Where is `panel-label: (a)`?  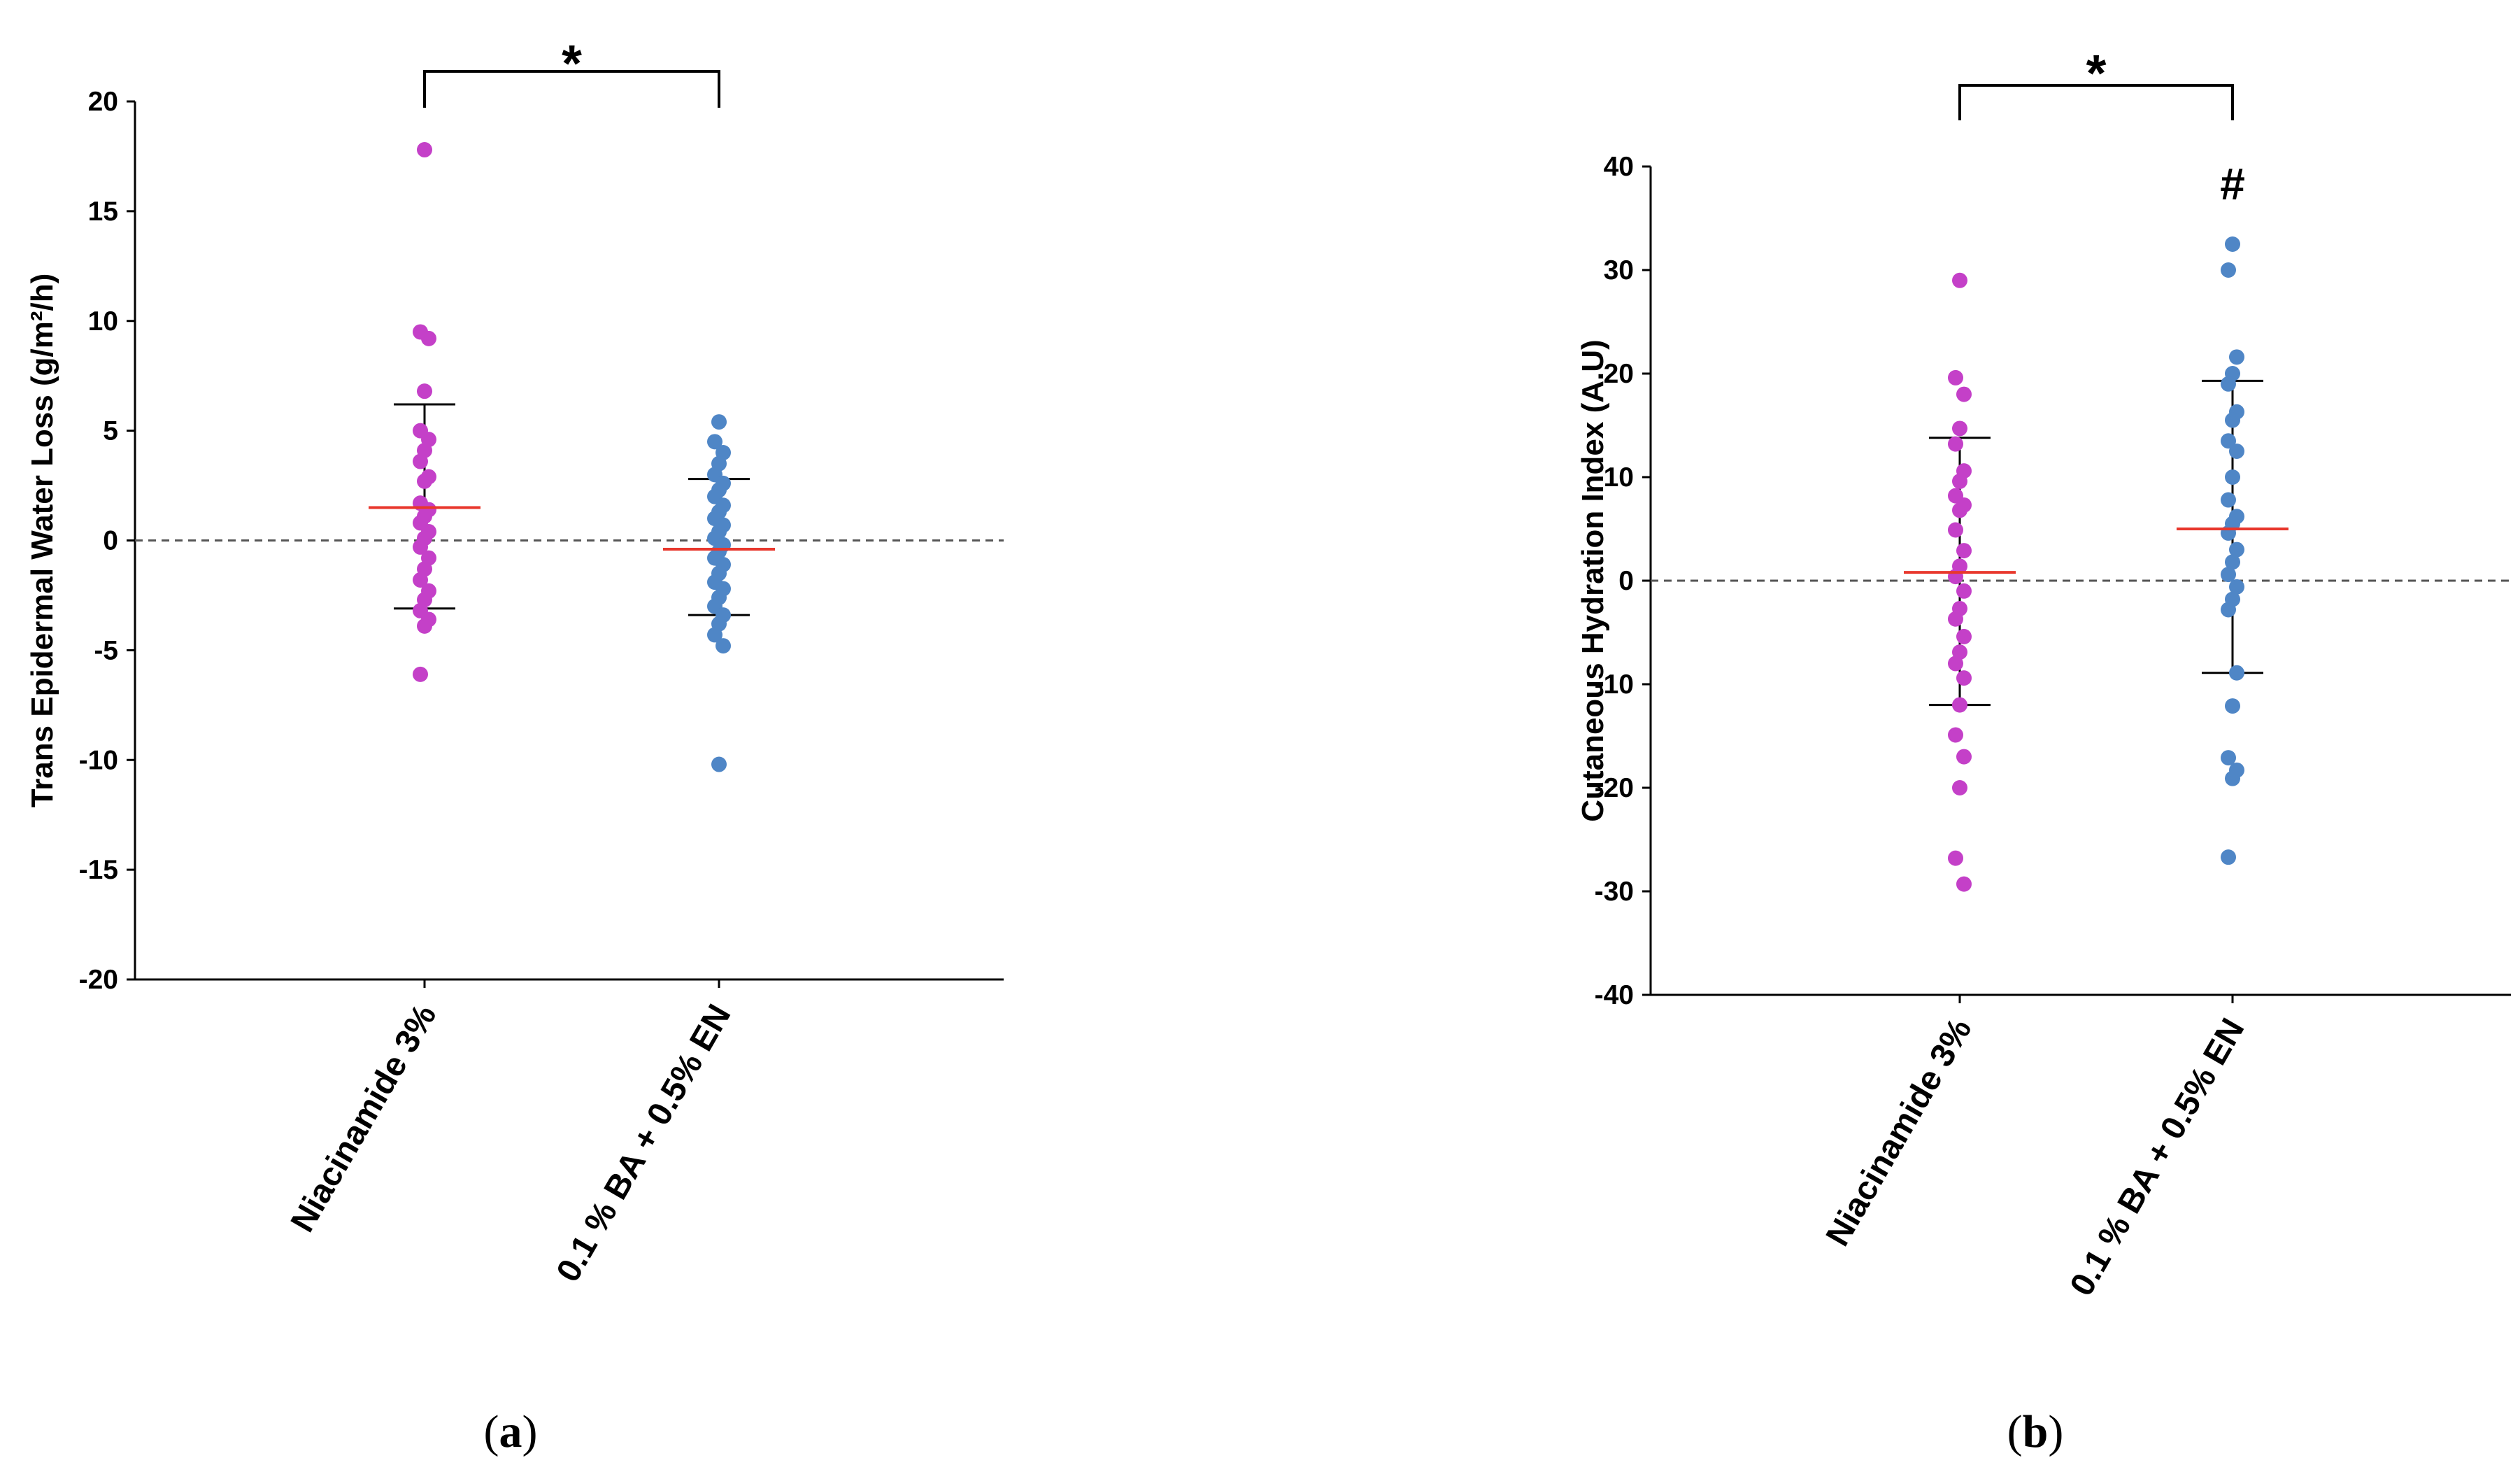 panel-label: (a) is located at coordinates (511, 1431).